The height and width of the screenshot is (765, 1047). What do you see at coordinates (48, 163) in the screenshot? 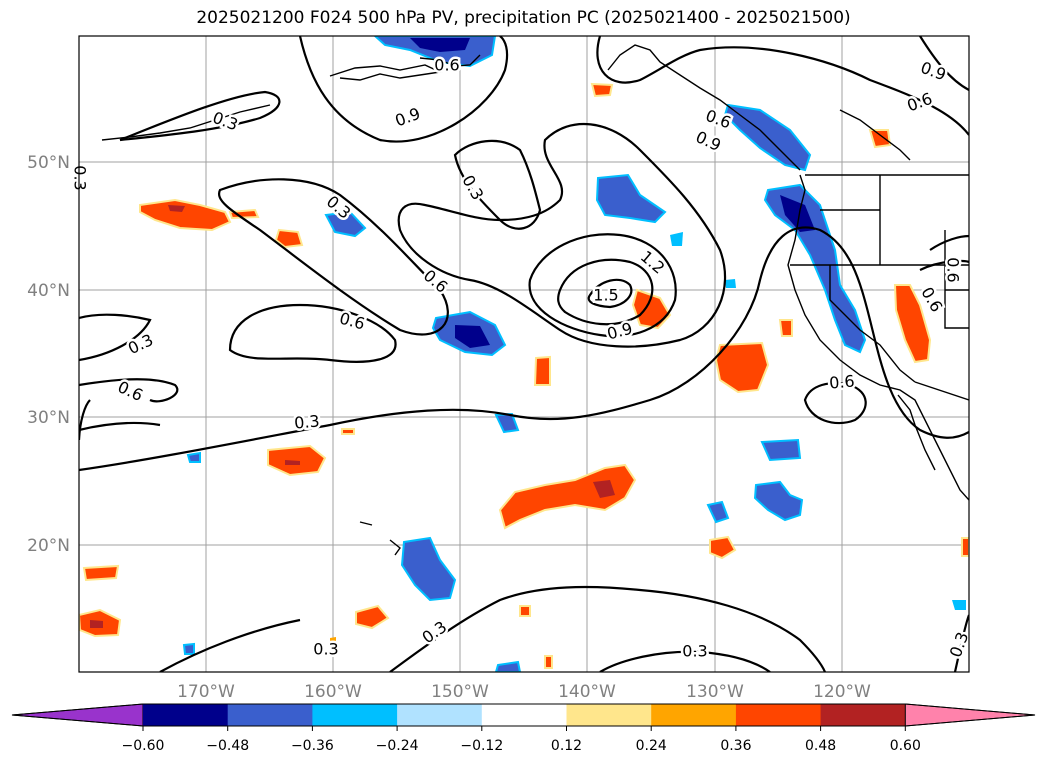
I see `lat-label: 50°N` at bounding box center [48, 163].